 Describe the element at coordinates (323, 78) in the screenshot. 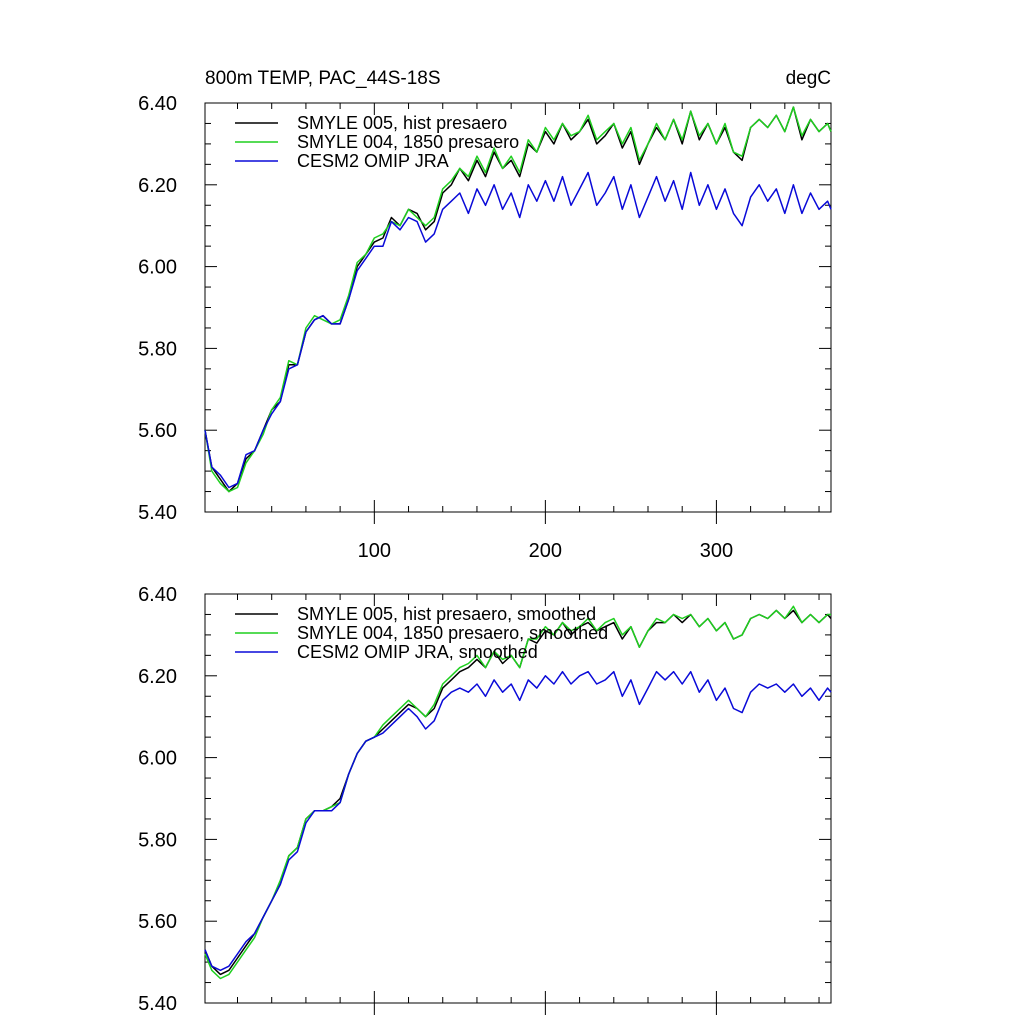

I see `panel-title-left: 800m TEMP, PAC_44S-18S` at that location.